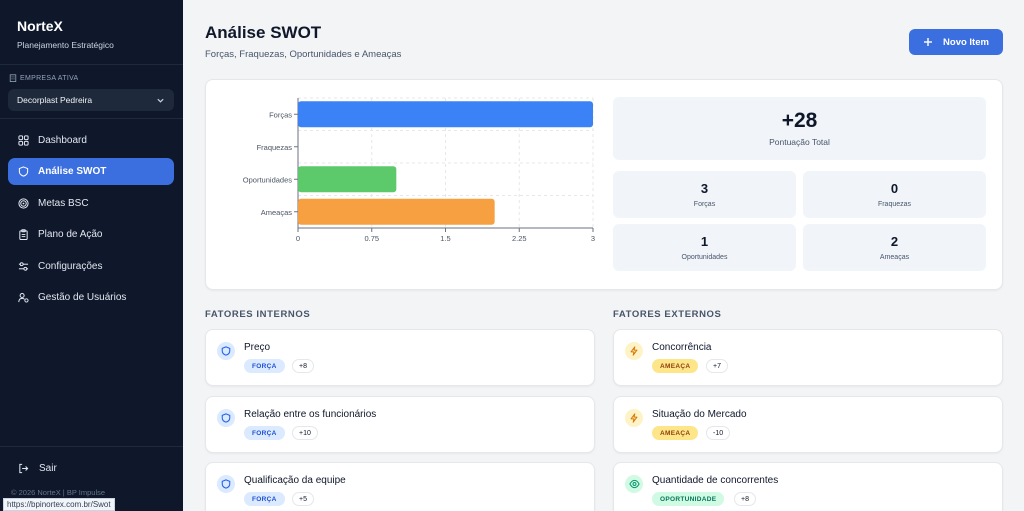 This screenshot has height=511, width=1024. I want to click on company-select-value: Decorplast Pedreira, so click(55, 100).